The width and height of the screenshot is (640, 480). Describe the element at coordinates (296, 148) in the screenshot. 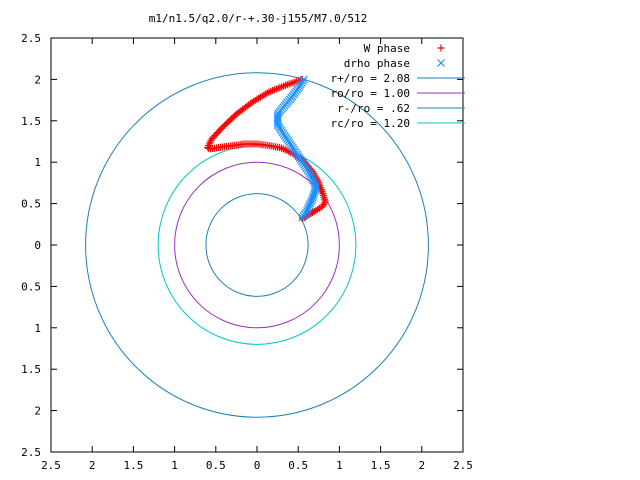

I see `drho-phase-series` at that location.